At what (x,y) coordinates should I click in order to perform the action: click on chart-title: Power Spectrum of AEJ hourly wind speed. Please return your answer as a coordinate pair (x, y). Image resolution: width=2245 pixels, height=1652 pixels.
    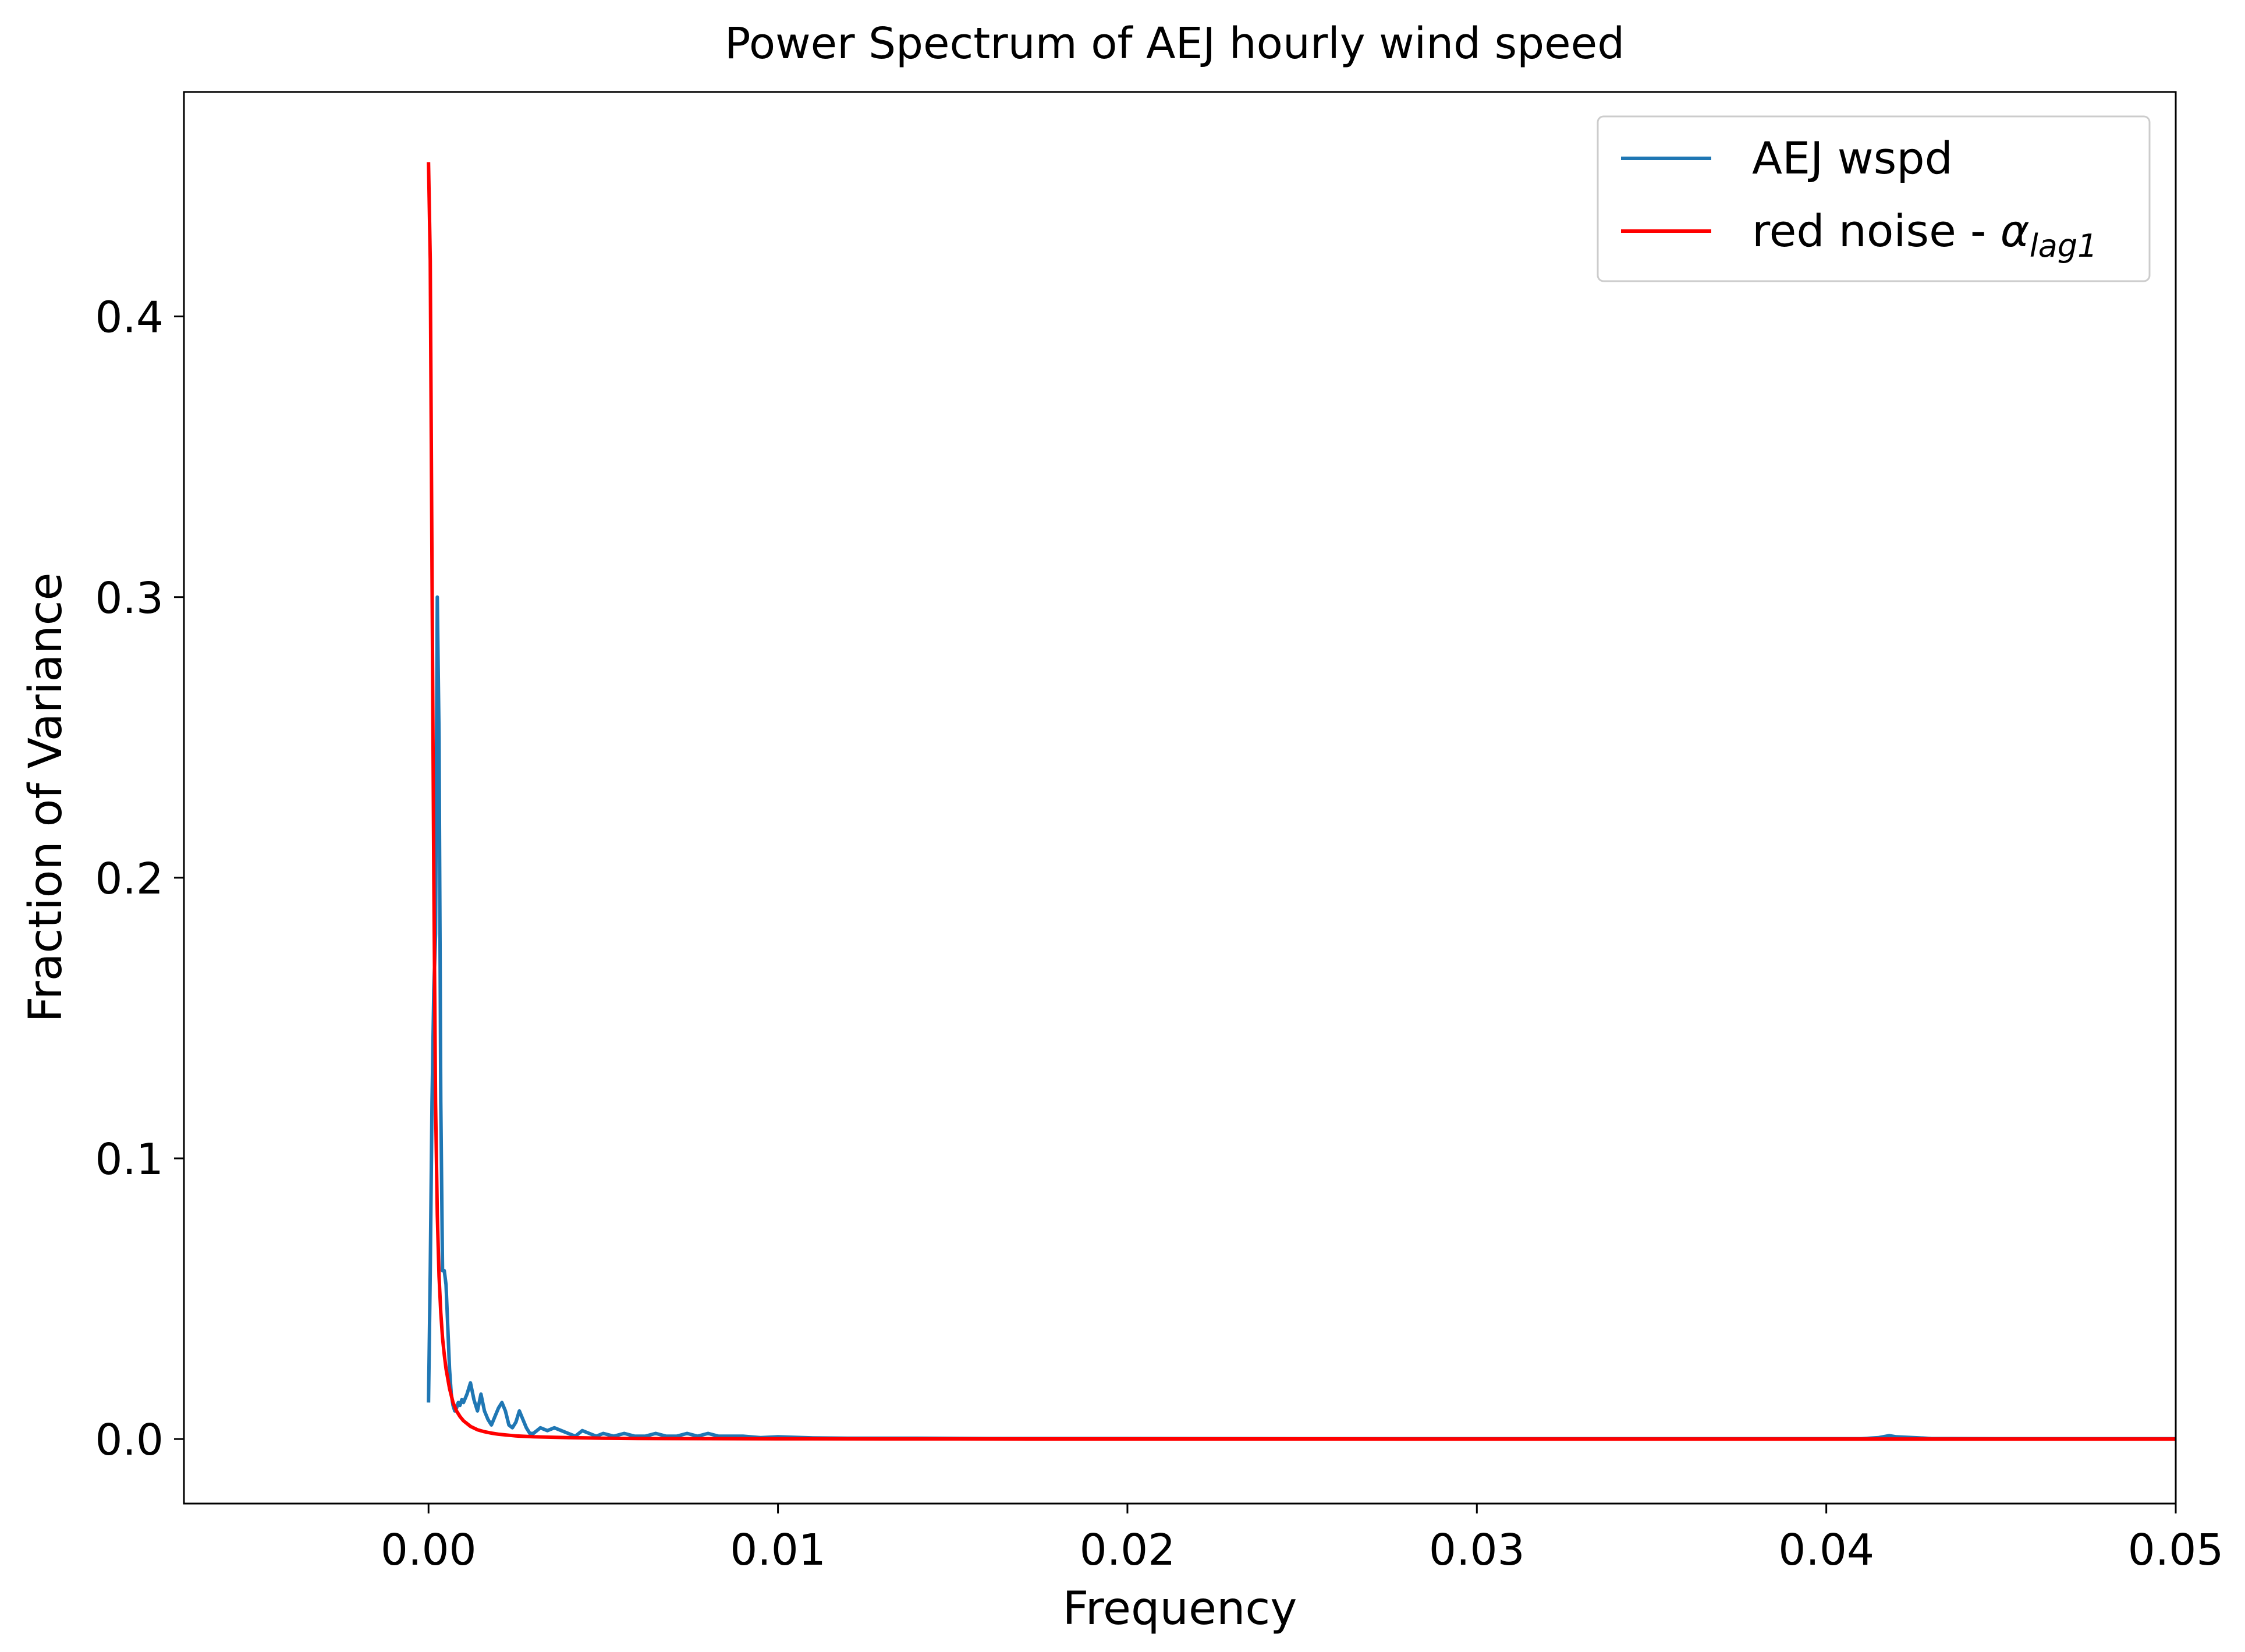
    Looking at the image, I should click on (1175, 44).